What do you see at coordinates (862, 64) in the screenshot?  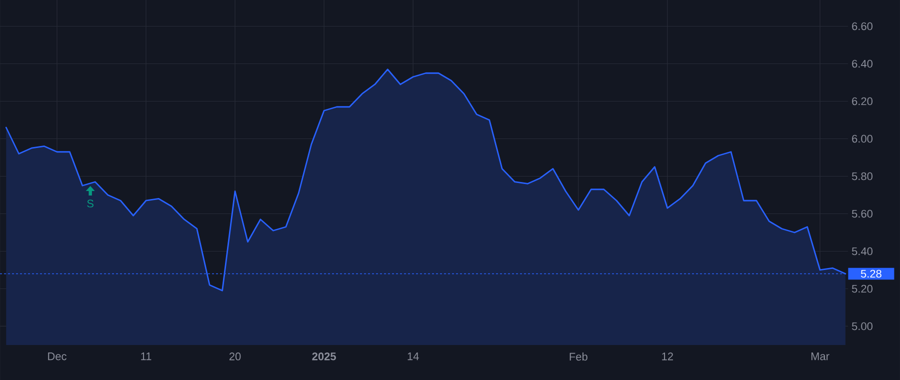 I see `y-tick-label: 6.40` at bounding box center [862, 64].